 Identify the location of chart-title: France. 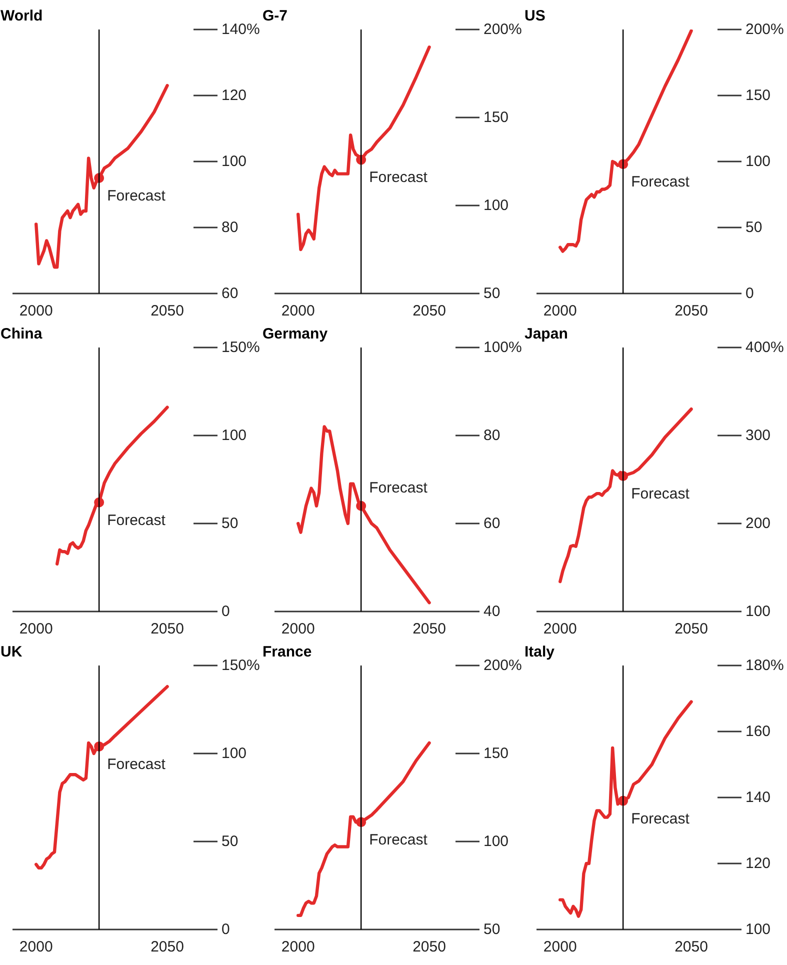
(287, 652).